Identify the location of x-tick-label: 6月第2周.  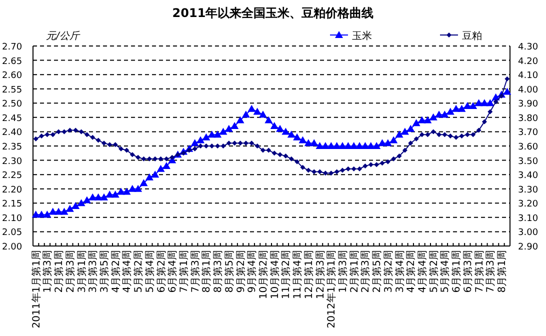
(161, 271).